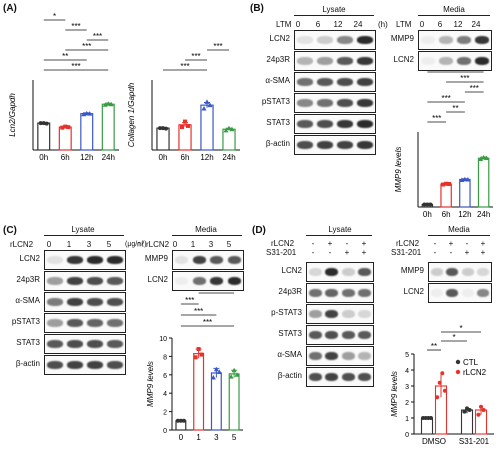 This screenshot has height=454, width=500. Describe the element at coordinates (340, 229) in the screenshot. I see `d-lysate-title: Lysate` at that location.